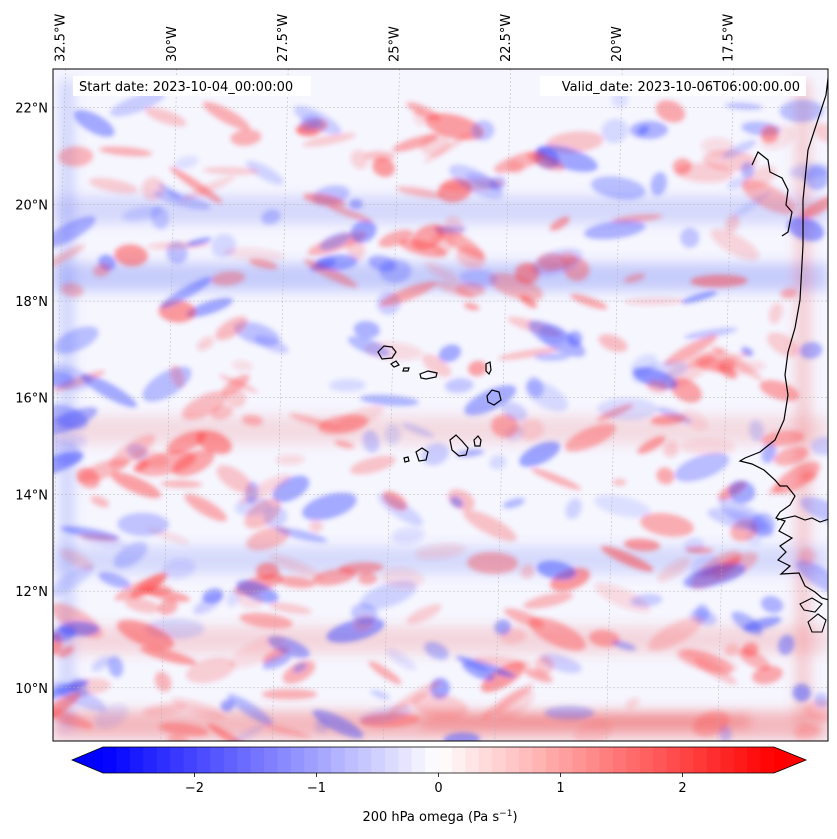 The width and height of the screenshot is (837, 839). What do you see at coordinates (316, 788) in the screenshot?
I see `colorbar-tick-label: −1` at bounding box center [316, 788].